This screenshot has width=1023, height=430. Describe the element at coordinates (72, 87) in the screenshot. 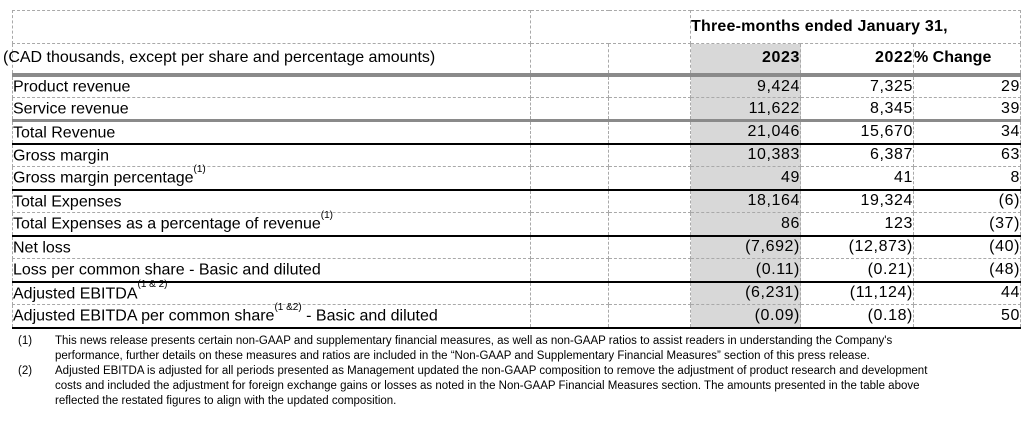

I see `row-label: Product revenue` at that location.